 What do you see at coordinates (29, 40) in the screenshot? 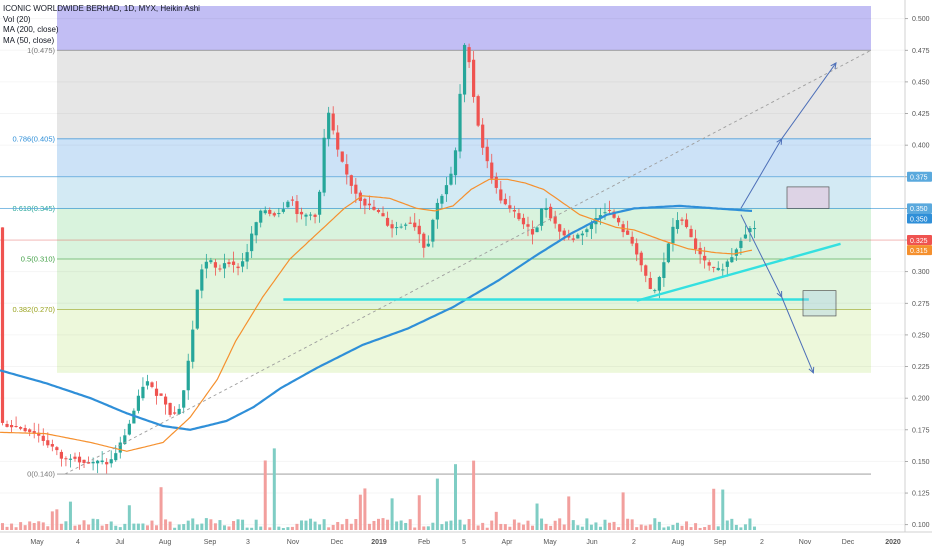
I see `ma50-indicator-label: MA (50, close)` at bounding box center [29, 40].